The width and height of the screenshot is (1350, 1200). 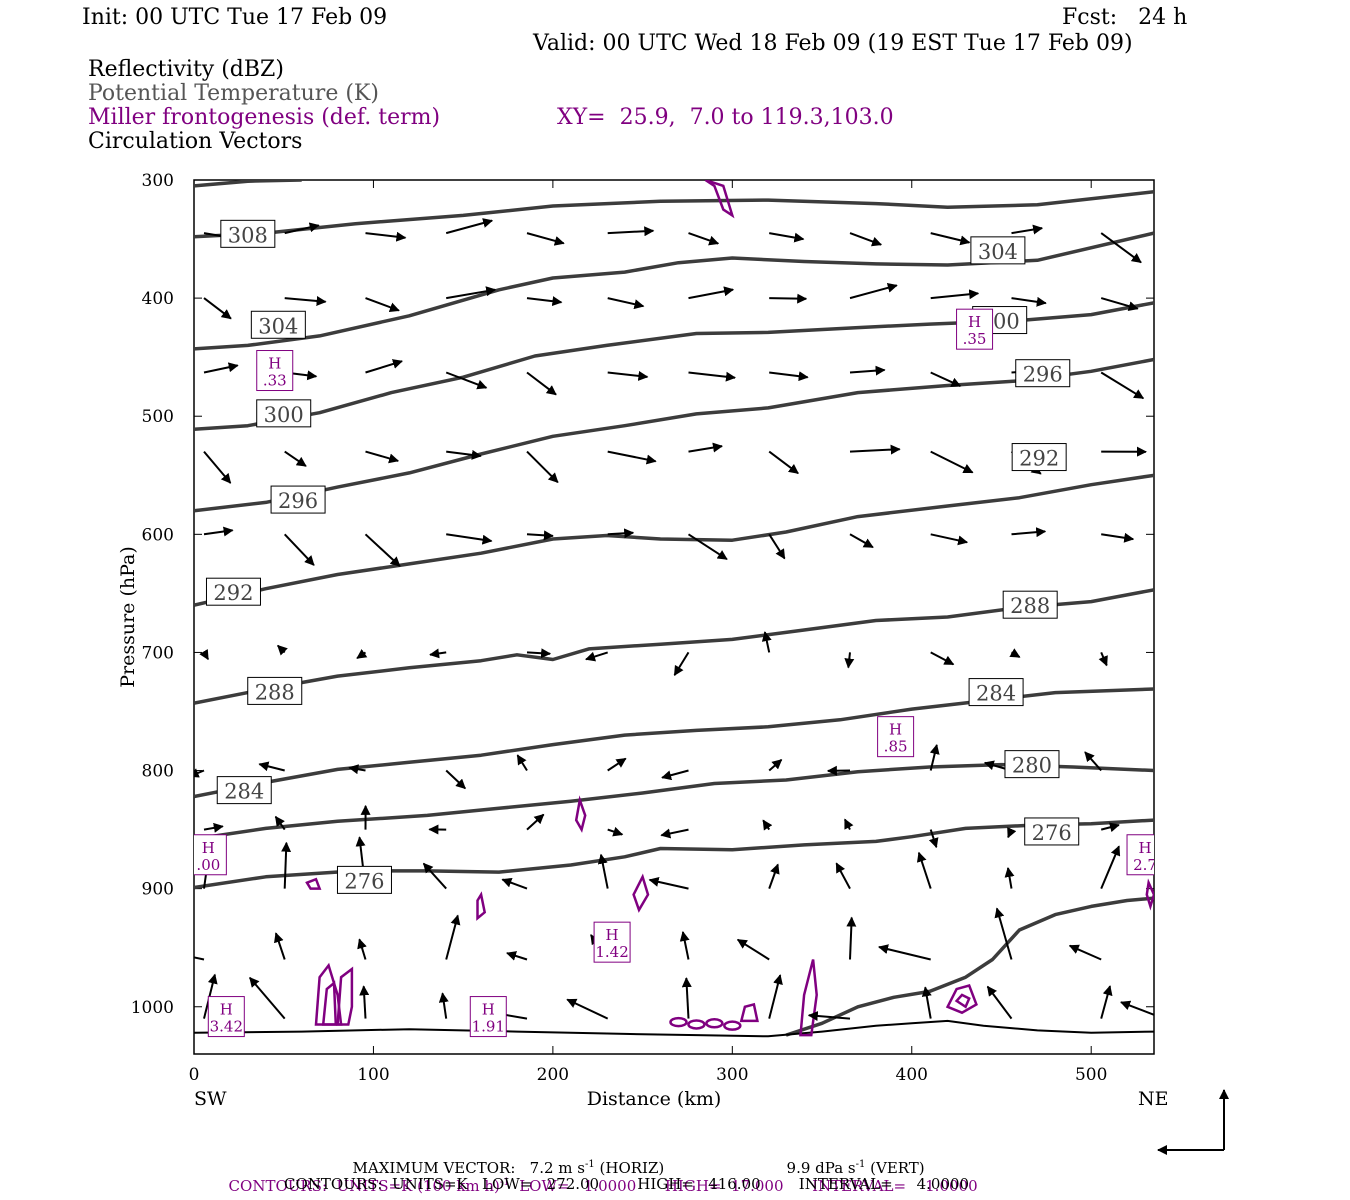 What do you see at coordinates (860, 1164) in the screenshot?
I see `vert-sup: -1` at bounding box center [860, 1164].